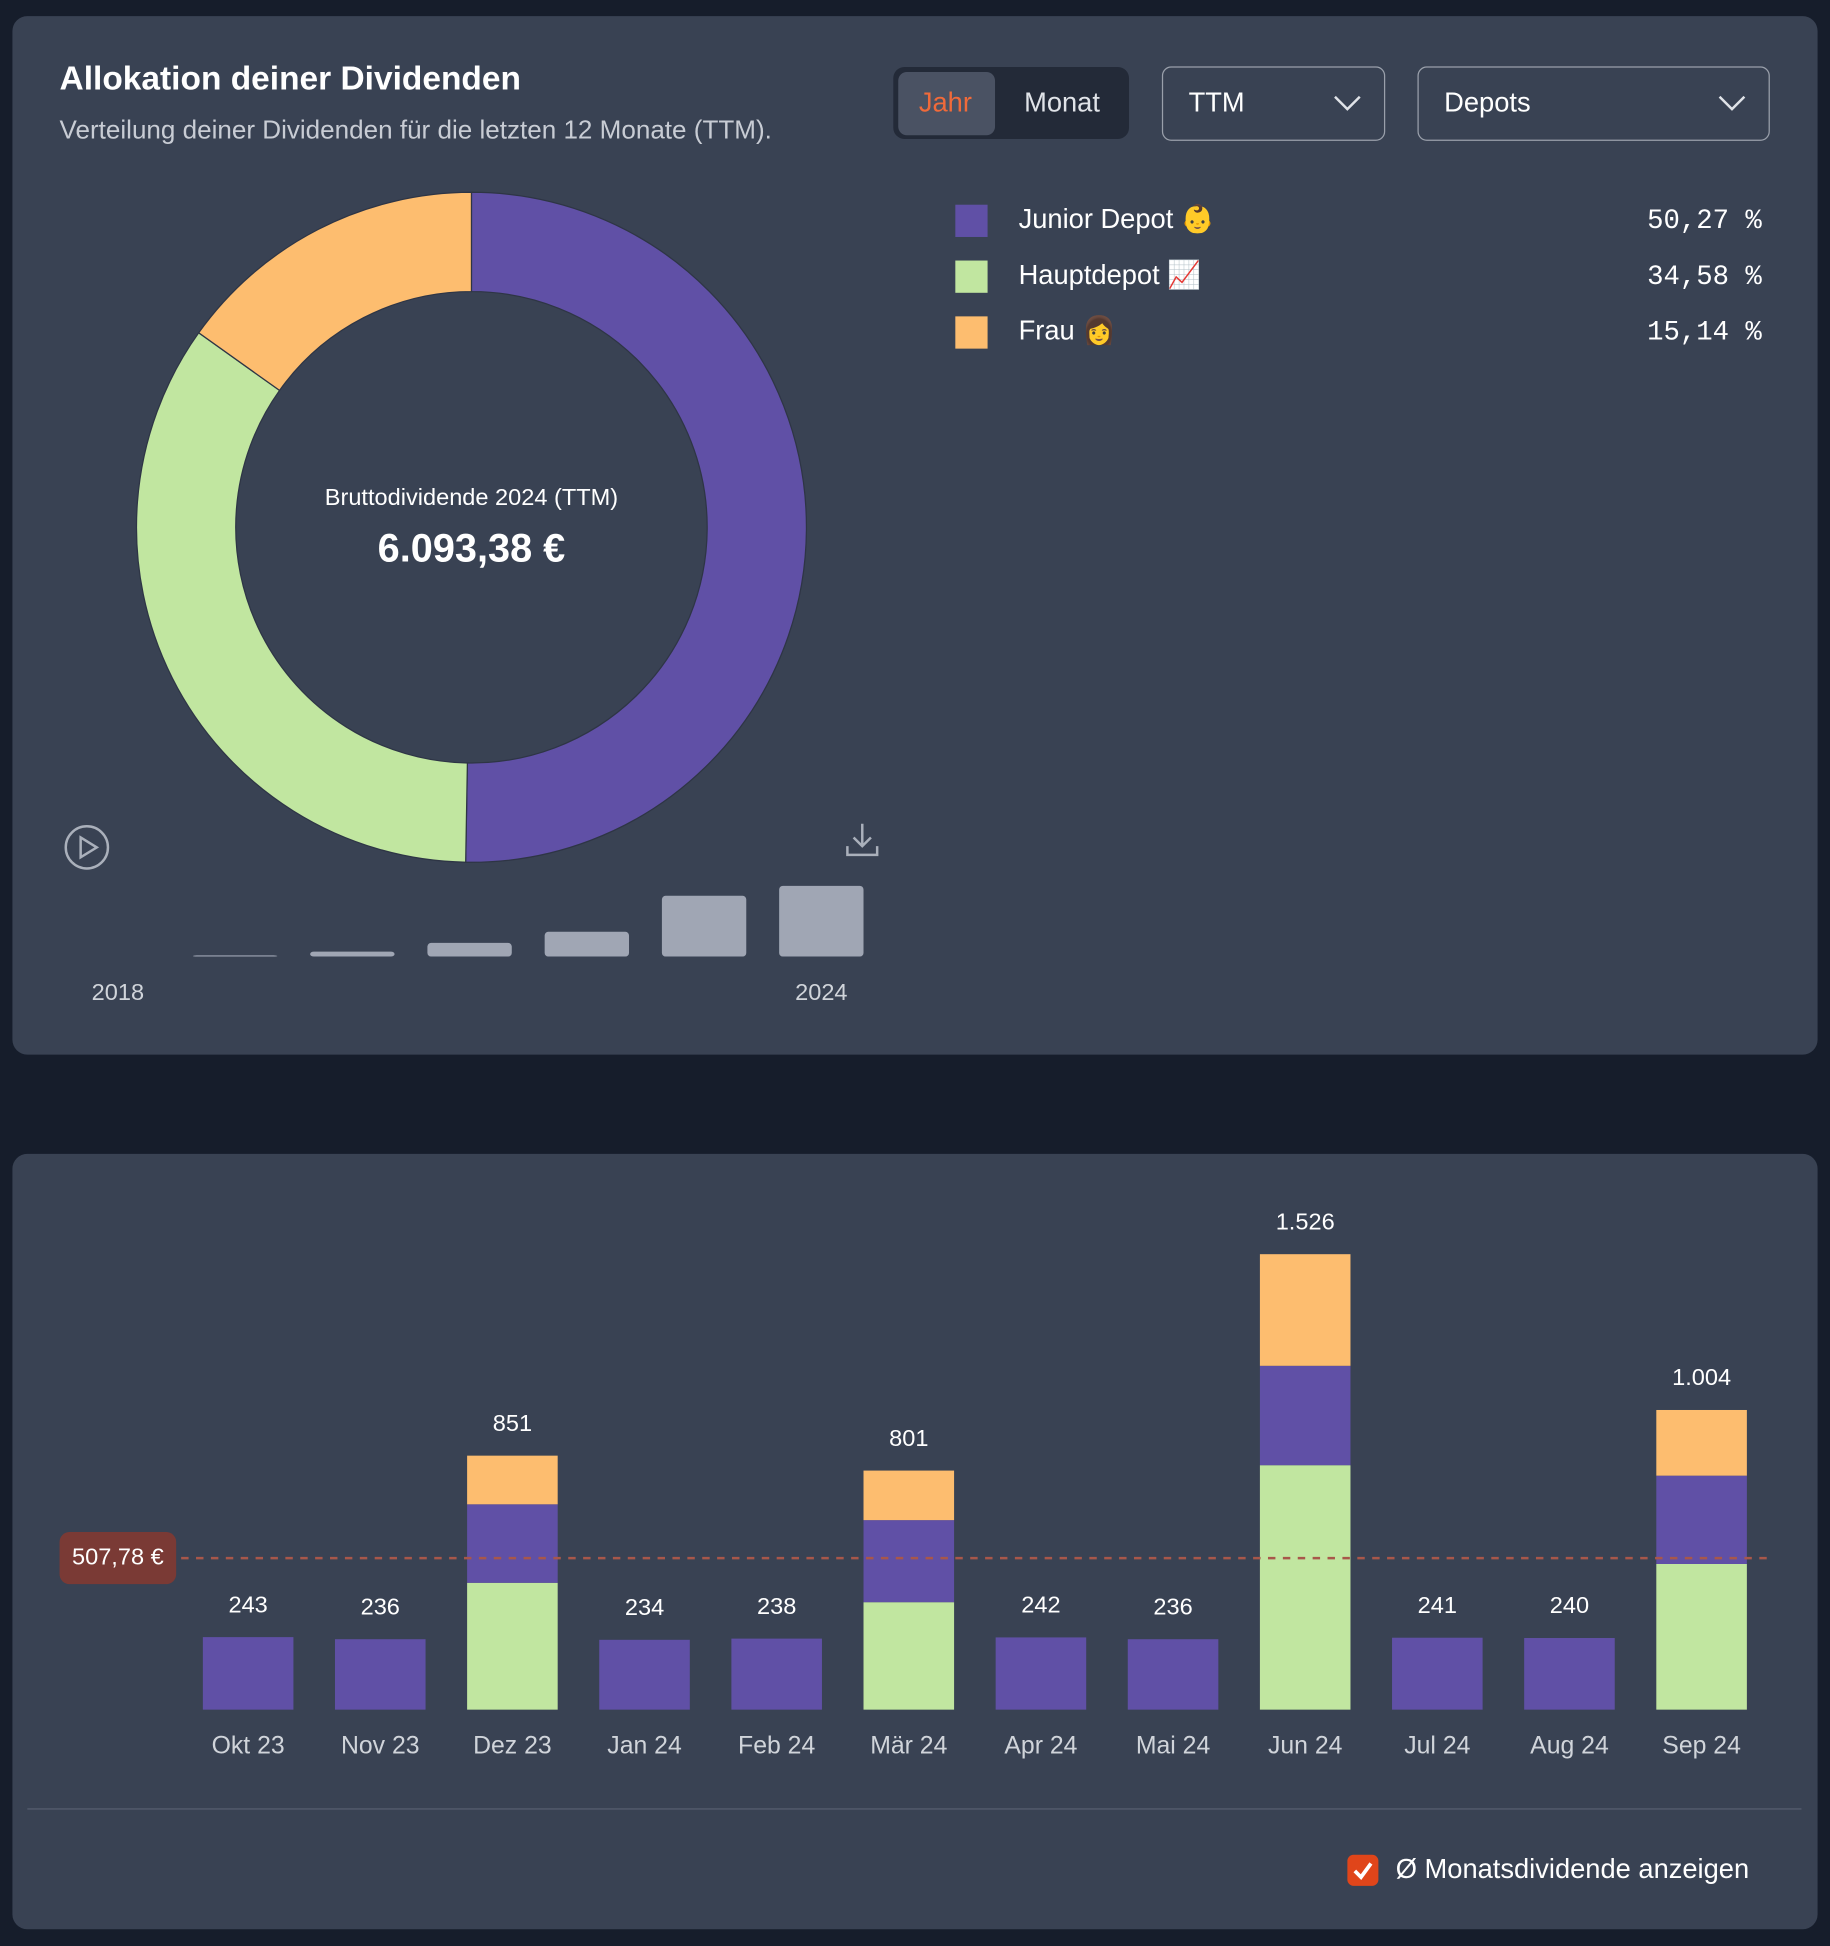 This screenshot has height=1946, width=1830. Describe the element at coordinates (1701, 1377) in the screenshot. I see `bar-total-label: 1.004` at that location.